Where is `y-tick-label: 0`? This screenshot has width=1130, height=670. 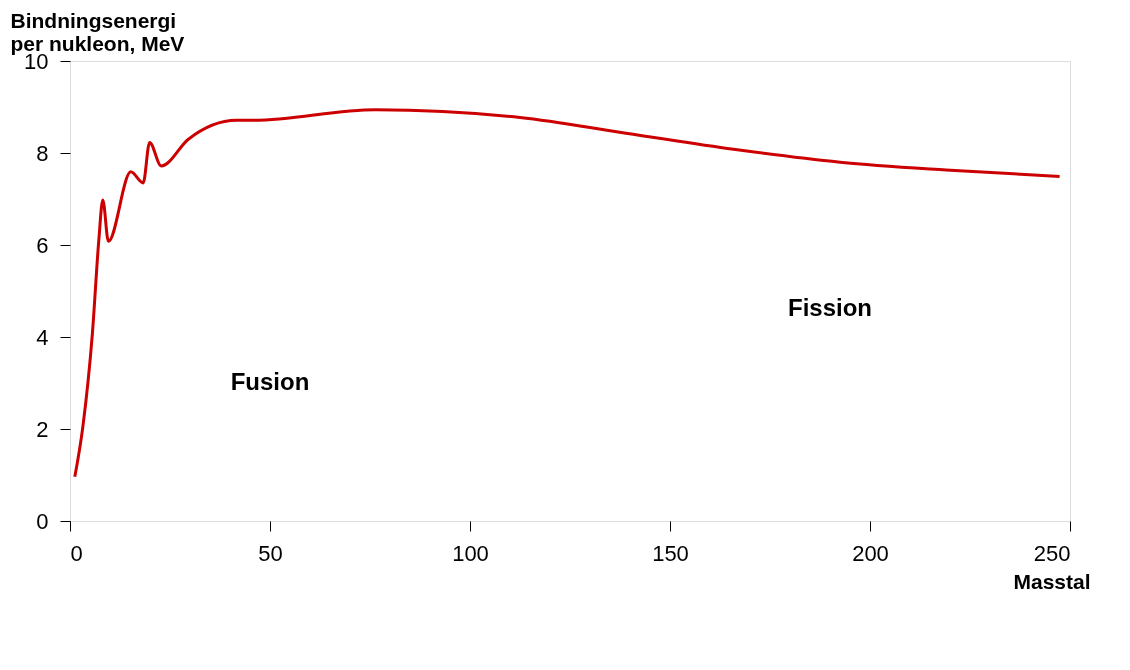
y-tick-label: 0 is located at coordinates (42, 521).